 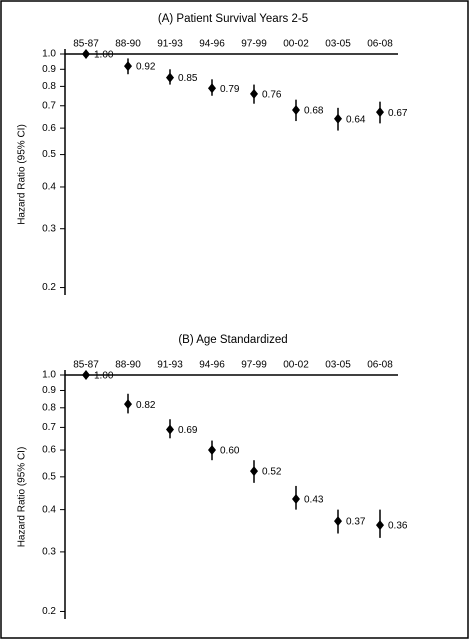 What do you see at coordinates (272, 94) in the screenshot?
I see `data-label: 0.76` at bounding box center [272, 94].